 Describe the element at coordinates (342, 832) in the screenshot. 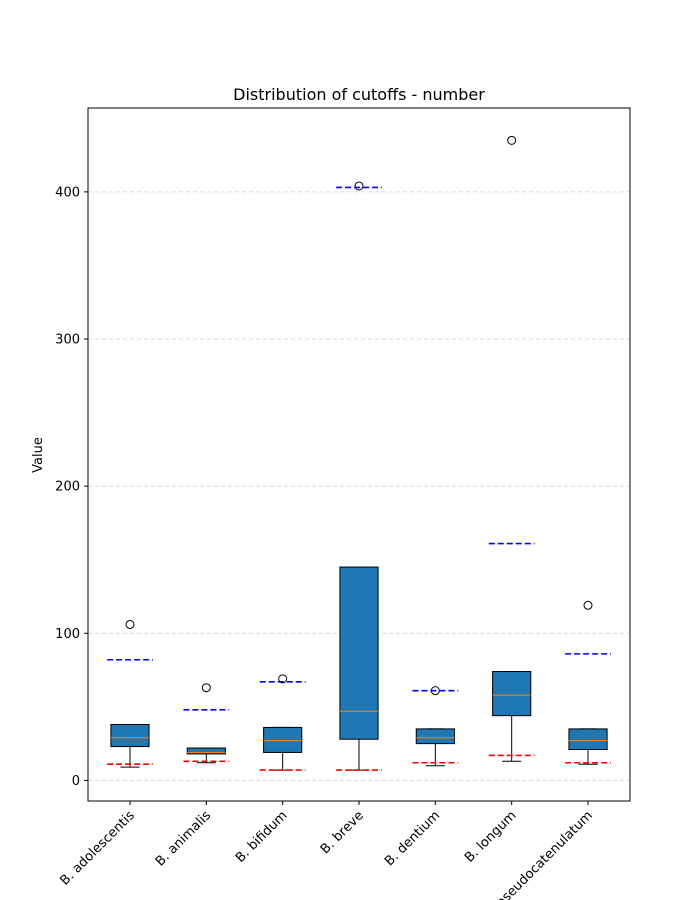

I see `x-tick-label: B. breve` at that location.